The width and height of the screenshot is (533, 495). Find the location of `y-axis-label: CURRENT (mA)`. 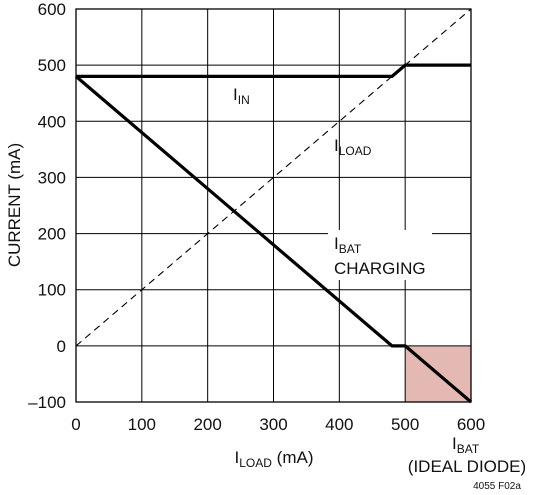

y-axis-label: CURRENT (mA) is located at coordinates (14, 205).